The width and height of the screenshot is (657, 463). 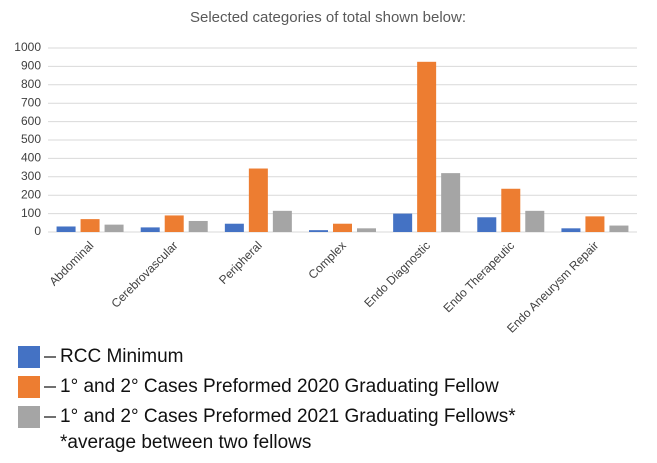 What do you see at coordinates (144, 274) in the screenshot?
I see `x-tick-label: Cerebrovascular` at bounding box center [144, 274].